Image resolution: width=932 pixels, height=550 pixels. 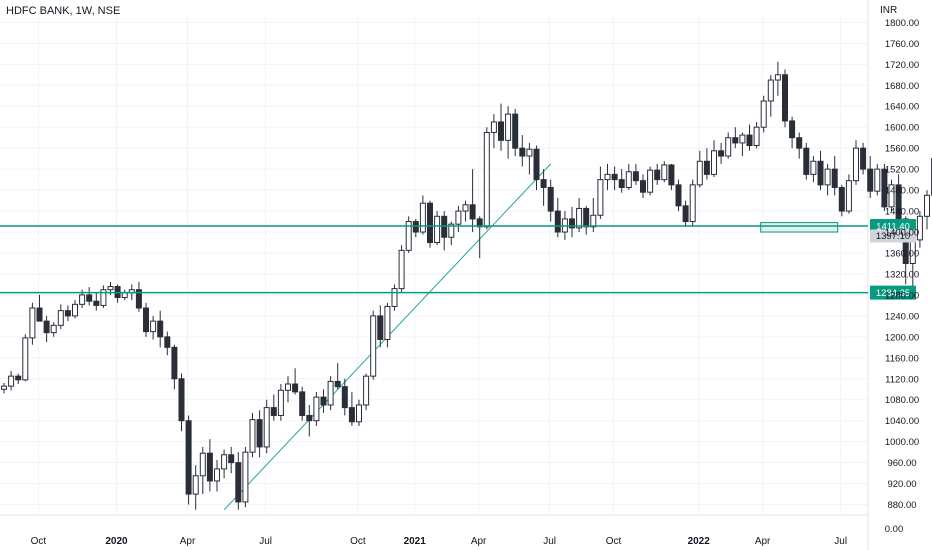 What do you see at coordinates (902, 295) in the screenshot?
I see `y-tick-label: 1280.00` at bounding box center [902, 295].